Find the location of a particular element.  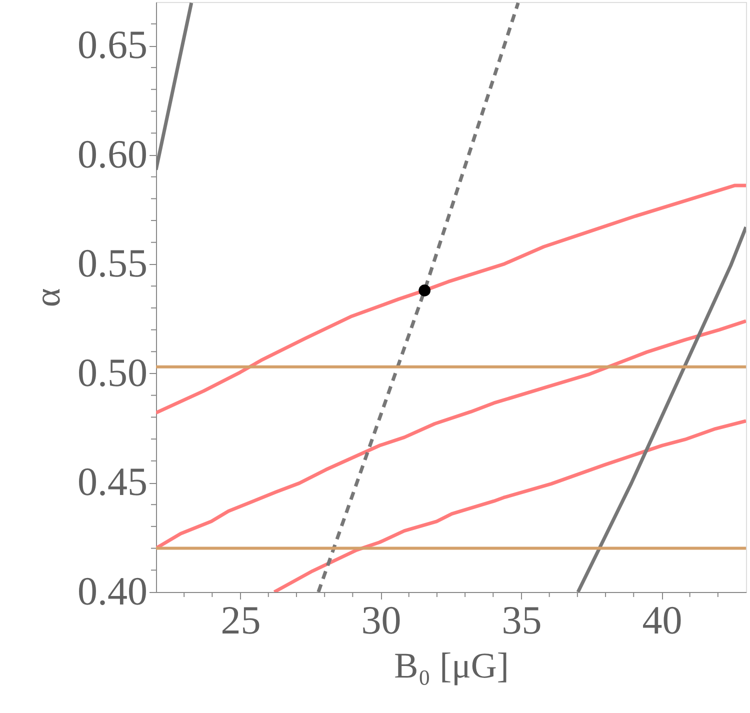

x-tick-label: 30 is located at coordinates (381, 620).